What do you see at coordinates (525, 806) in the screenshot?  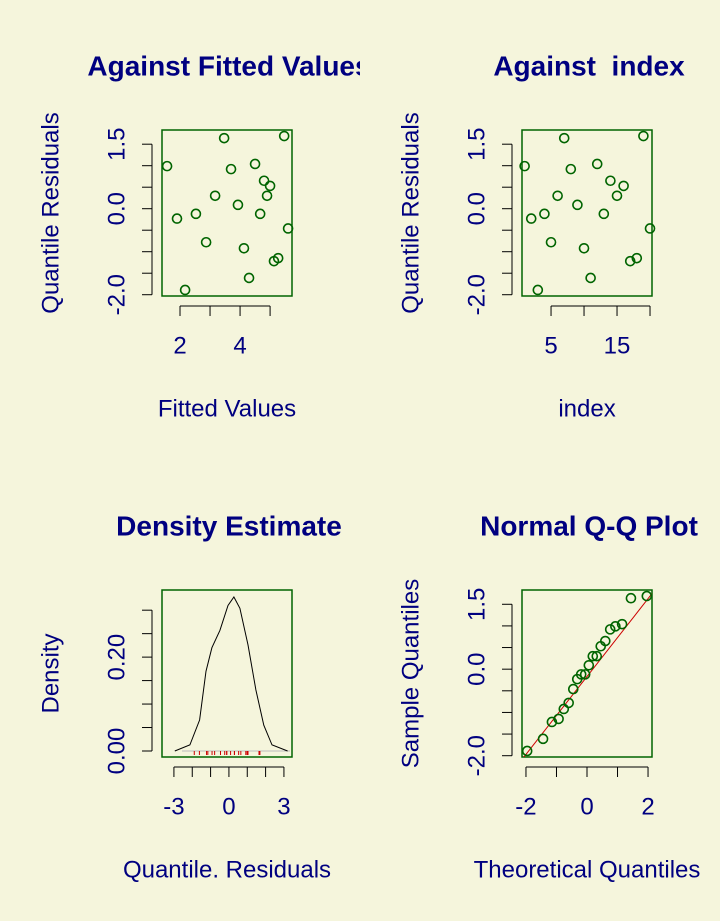 I see `x-tick-label: -2` at bounding box center [525, 806].